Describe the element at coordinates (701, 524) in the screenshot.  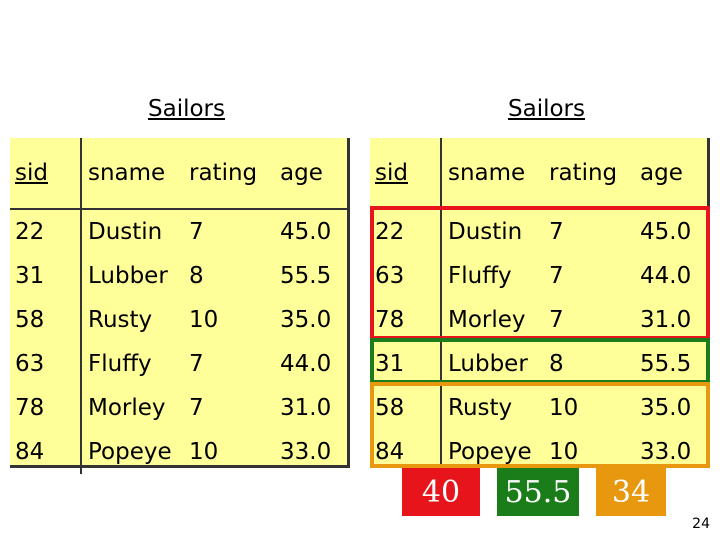
I see `page-number: 24` at that location.